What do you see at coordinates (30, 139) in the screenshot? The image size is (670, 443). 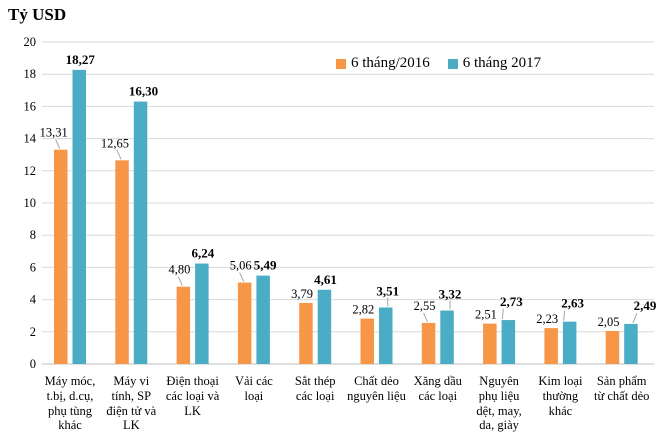 I see `y-tick-label: 14` at bounding box center [30, 139].